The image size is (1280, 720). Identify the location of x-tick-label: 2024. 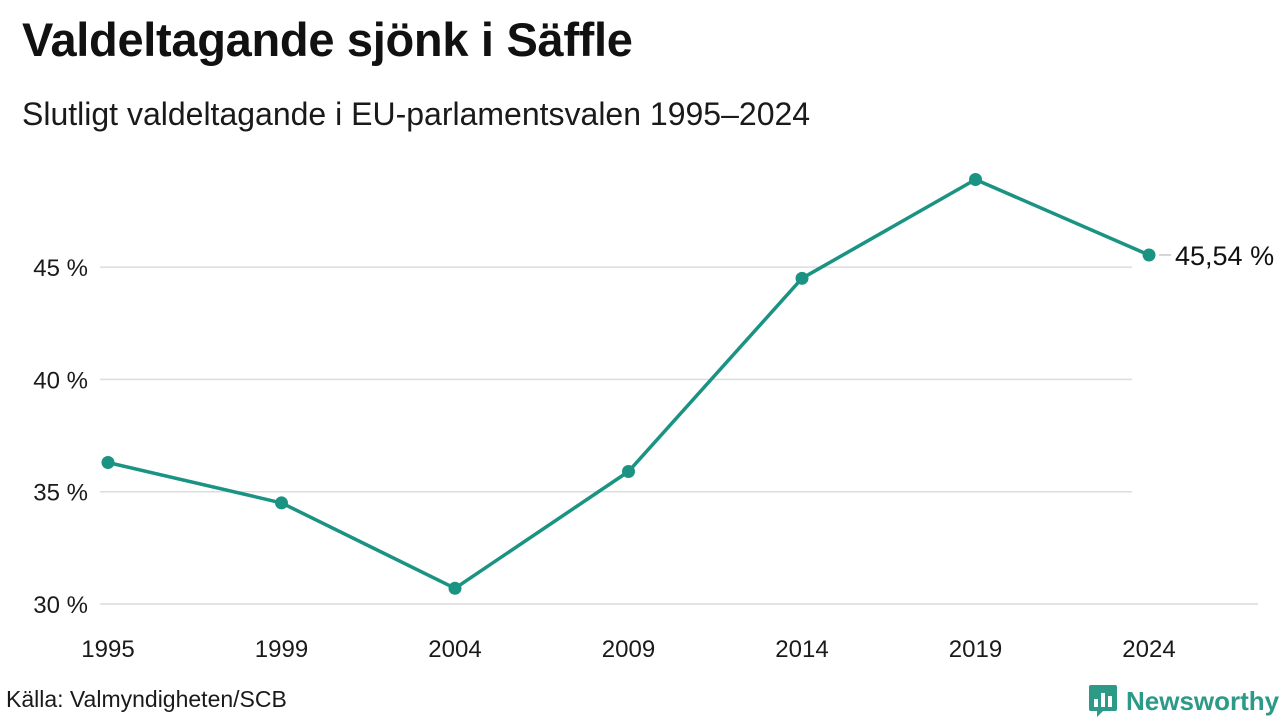
(1148, 649).